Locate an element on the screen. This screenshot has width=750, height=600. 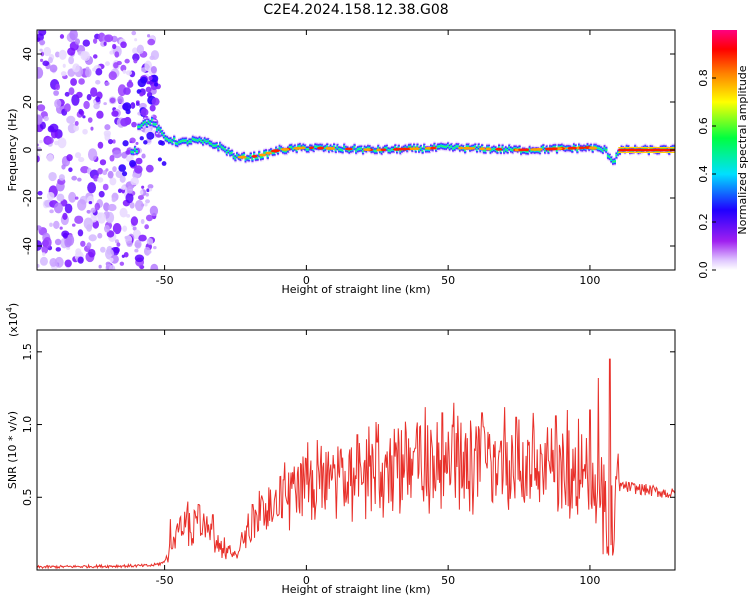
spectrogram-y-tick-label: 40 is located at coordinates (27, 54).